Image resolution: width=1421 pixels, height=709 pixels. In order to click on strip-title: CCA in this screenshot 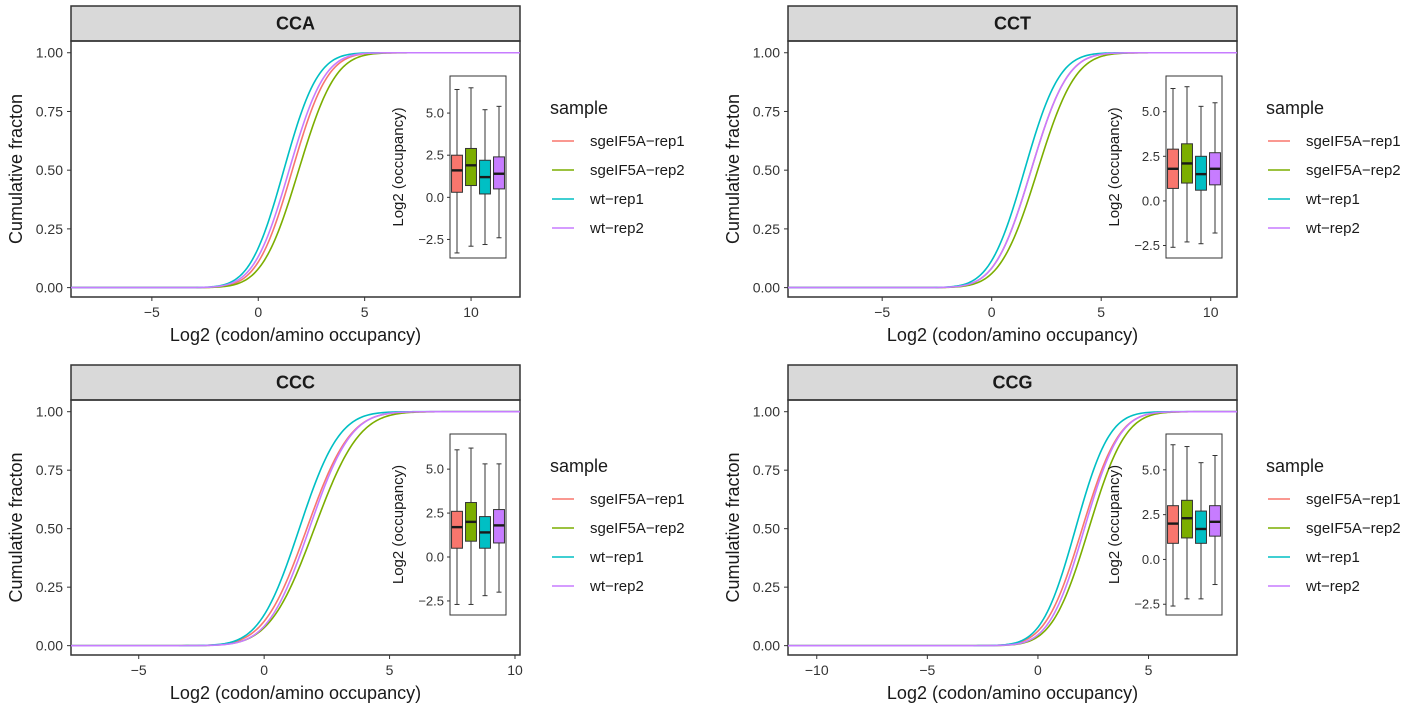, I will do `click(295, 24)`.